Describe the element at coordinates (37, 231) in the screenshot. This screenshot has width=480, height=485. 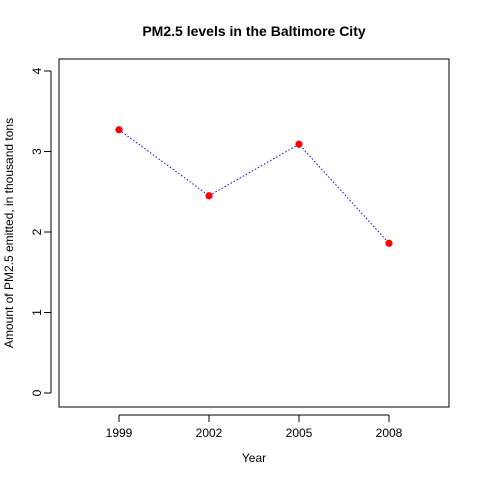
I see `y-tick-label: 2` at that location.